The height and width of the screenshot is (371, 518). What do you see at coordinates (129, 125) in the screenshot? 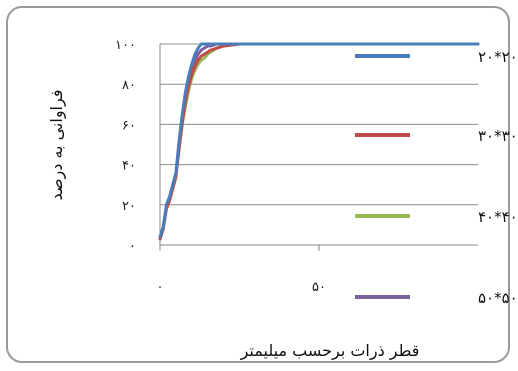
I see `y-tick-label: ۶۰` at bounding box center [129, 125].